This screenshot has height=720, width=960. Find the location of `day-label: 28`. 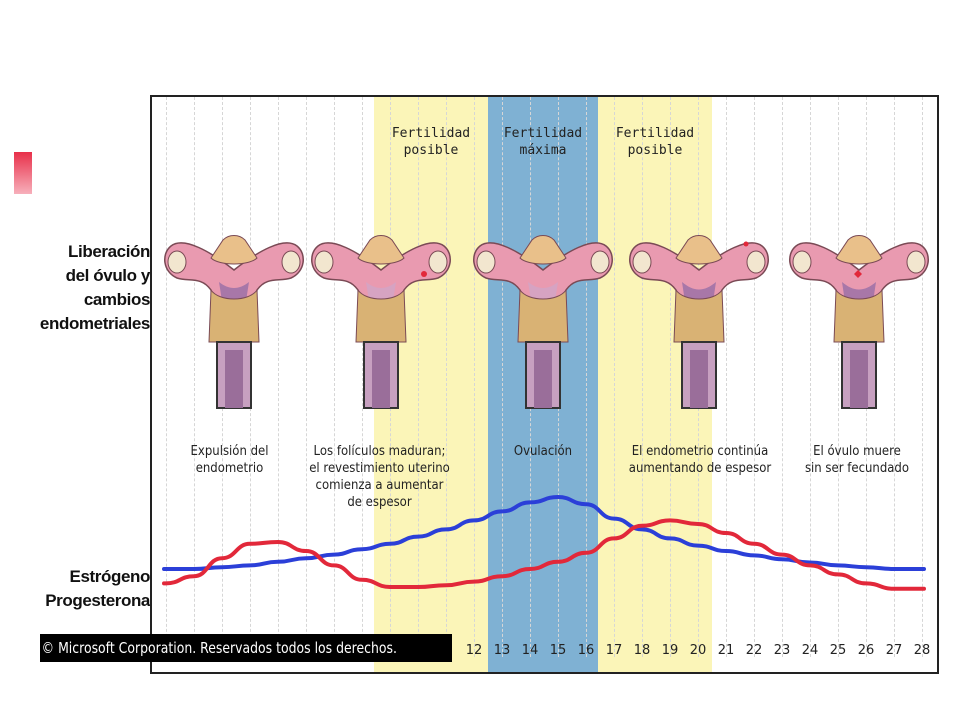

day-label: 28 is located at coordinates (922, 650).